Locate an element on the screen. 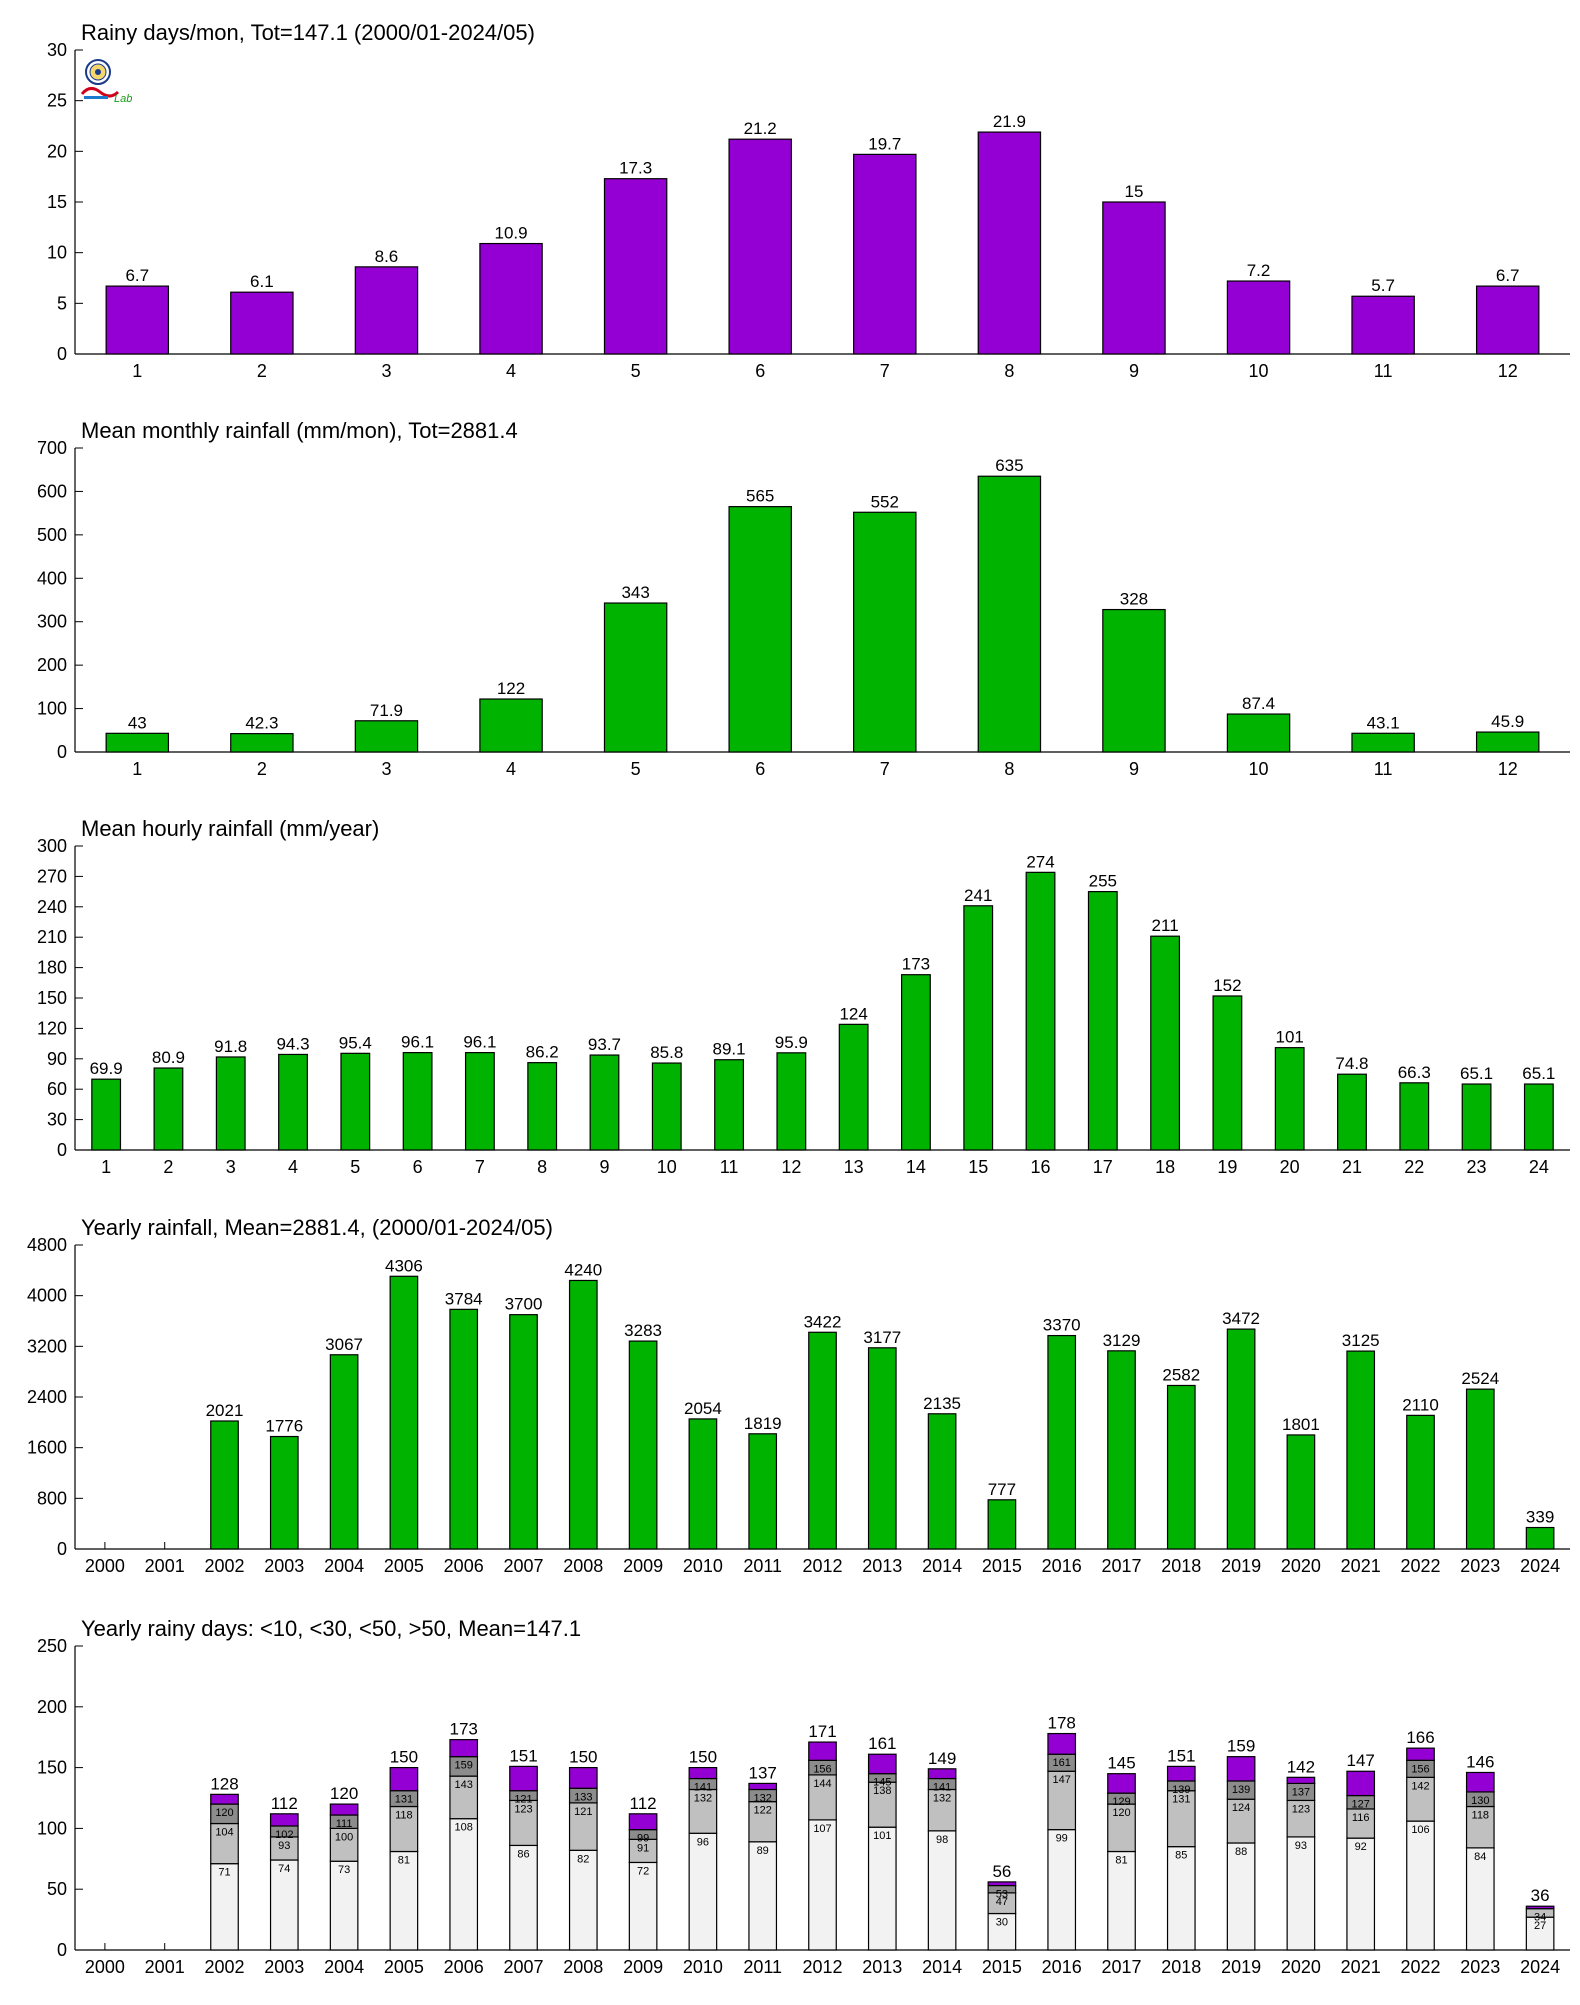 The image size is (1580, 2005). stack-label-lt50: 137 is located at coordinates (1301, 1792).